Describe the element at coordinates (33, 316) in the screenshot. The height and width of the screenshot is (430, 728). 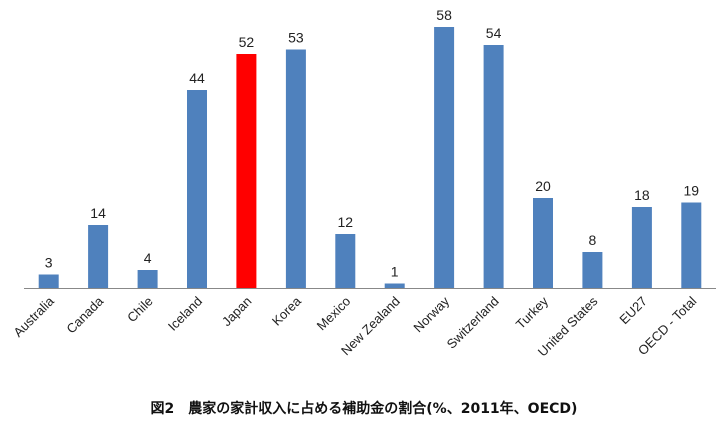
I see `tick-label-australia: Australia` at that location.